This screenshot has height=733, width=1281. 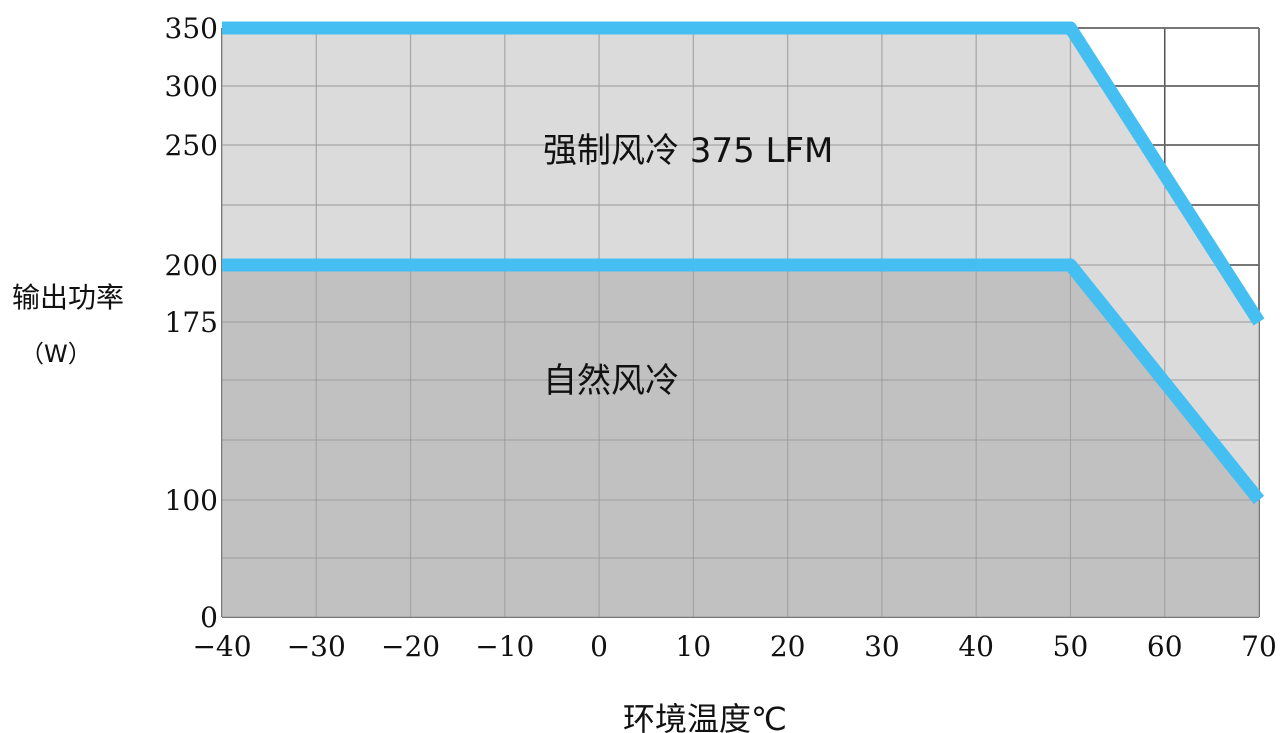 What do you see at coordinates (734, 646) in the screenshot?
I see `x-axis-ticks: −40 −30 −20 −10 0 10 20 30 40 50 60 70` at bounding box center [734, 646].